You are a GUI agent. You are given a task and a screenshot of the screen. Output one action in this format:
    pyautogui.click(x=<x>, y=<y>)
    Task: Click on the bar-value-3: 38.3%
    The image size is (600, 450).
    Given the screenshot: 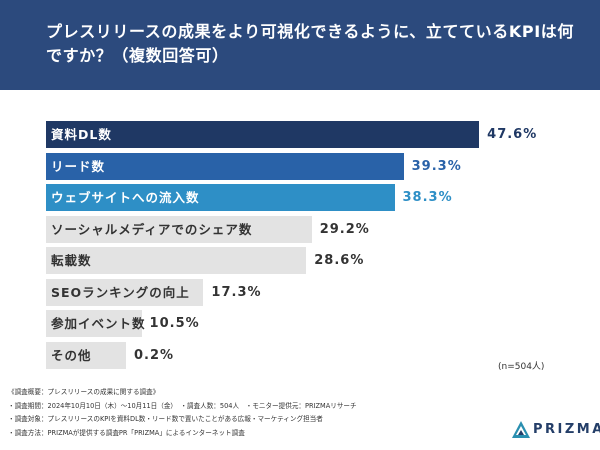 What is the action you would take?
    pyautogui.click(x=427, y=197)
    